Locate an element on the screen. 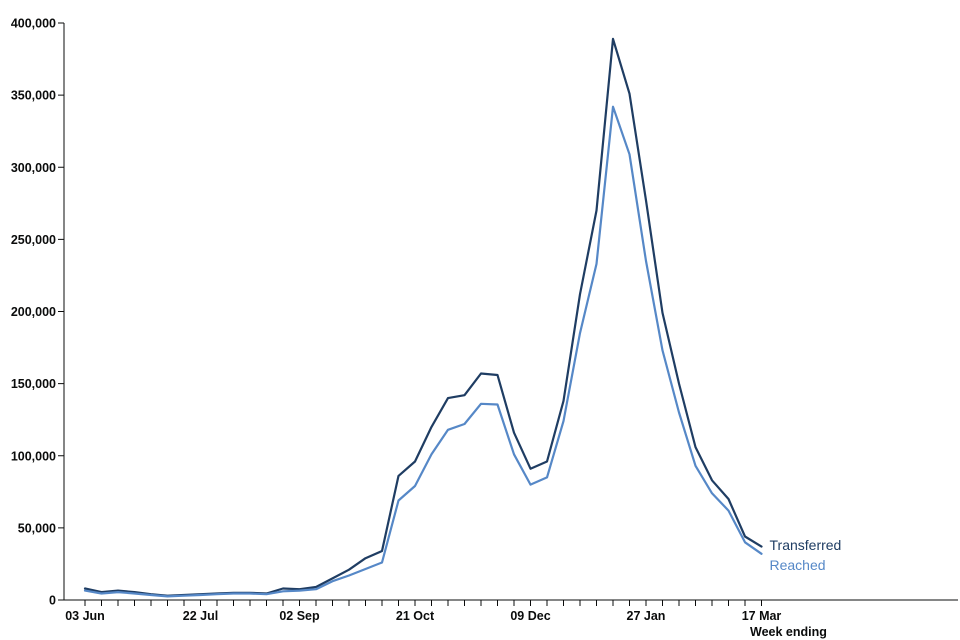  y-tick-label: 300,000 is located at coordinates (33, 168).